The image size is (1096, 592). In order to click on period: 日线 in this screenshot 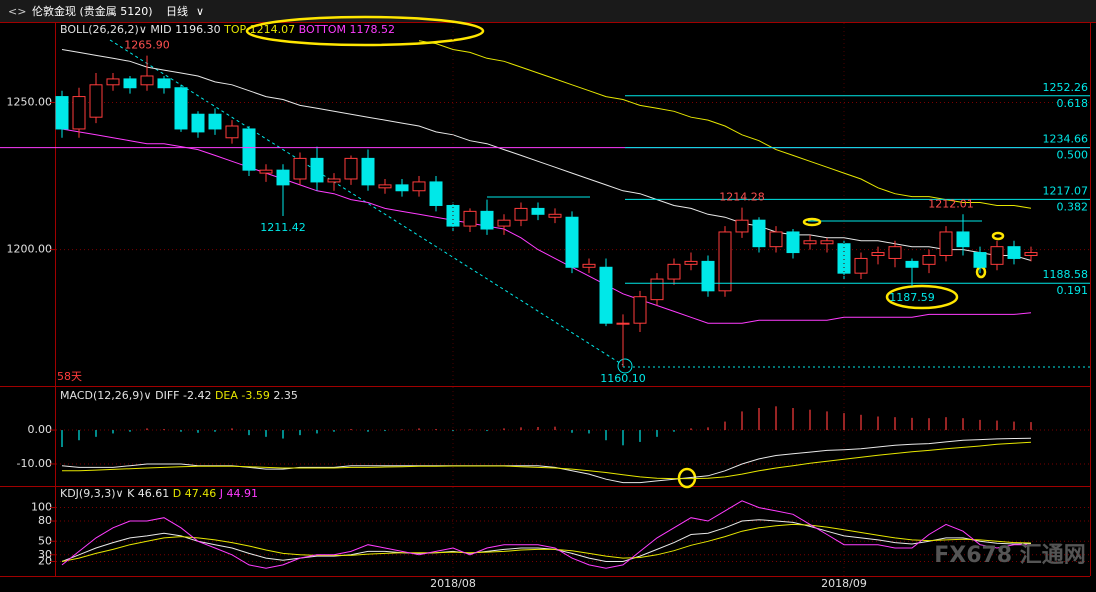, I will do `click(177, 11)`.